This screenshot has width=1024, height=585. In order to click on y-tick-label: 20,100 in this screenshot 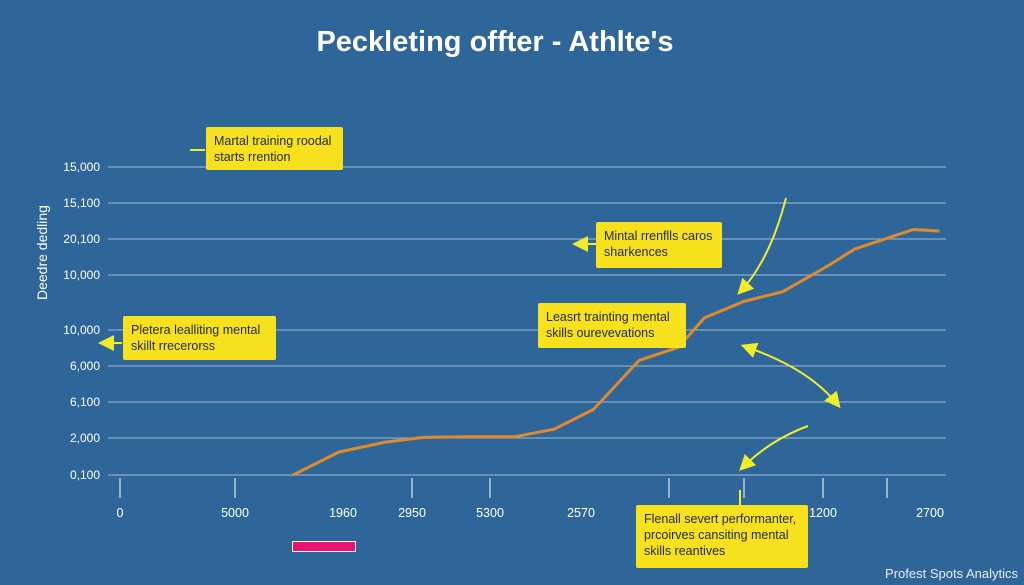, I will do `click(81, 239)`.